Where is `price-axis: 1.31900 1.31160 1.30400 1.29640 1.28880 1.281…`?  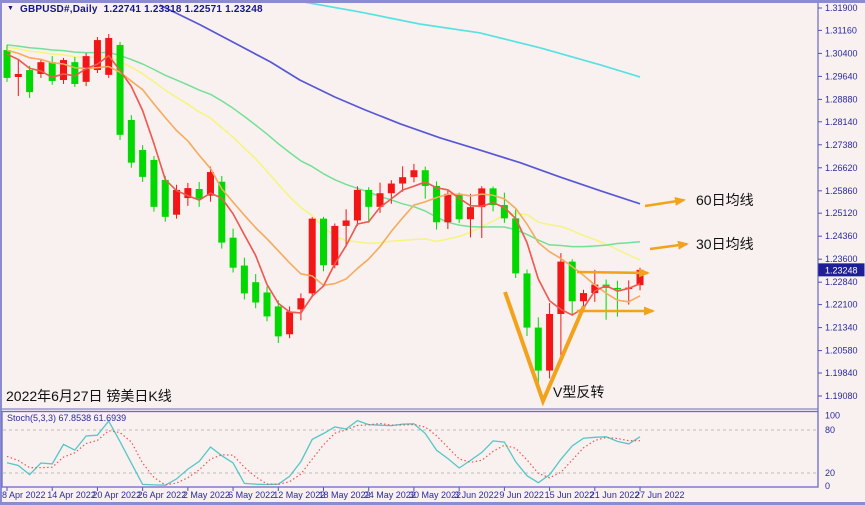
price-axis: 1.31900 1.31160 1.30400 1.29640 1.28880 1.281… is located at coordinates (841, 245).